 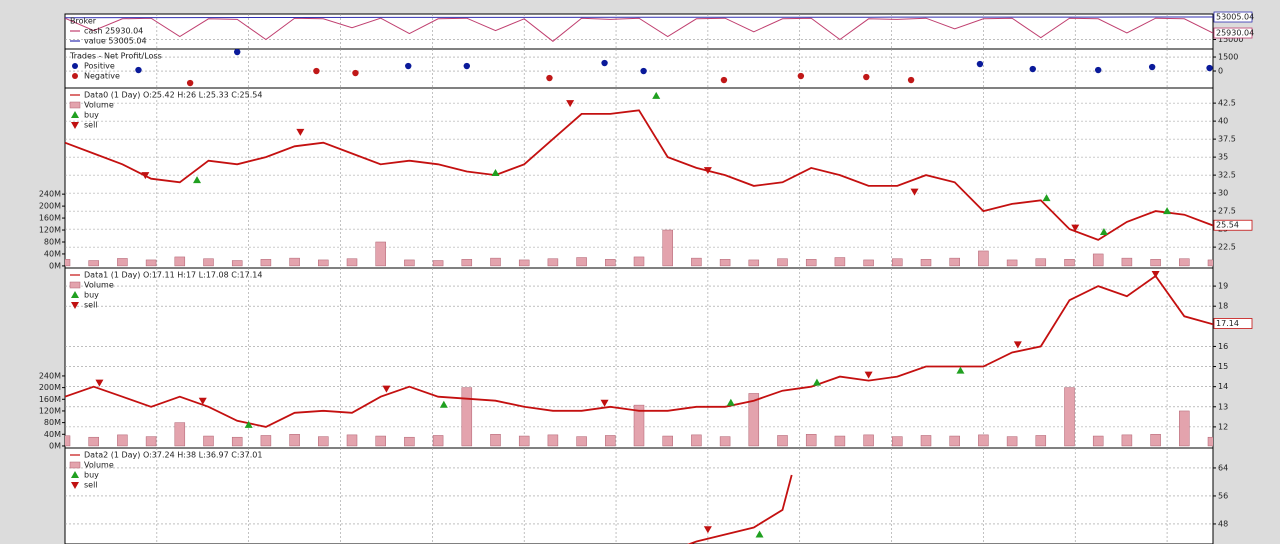 What do you see at coordinates (1228, 57) in the screenshot?
I see `y-tick-label: 1500` at bounding box center [1228, 57].